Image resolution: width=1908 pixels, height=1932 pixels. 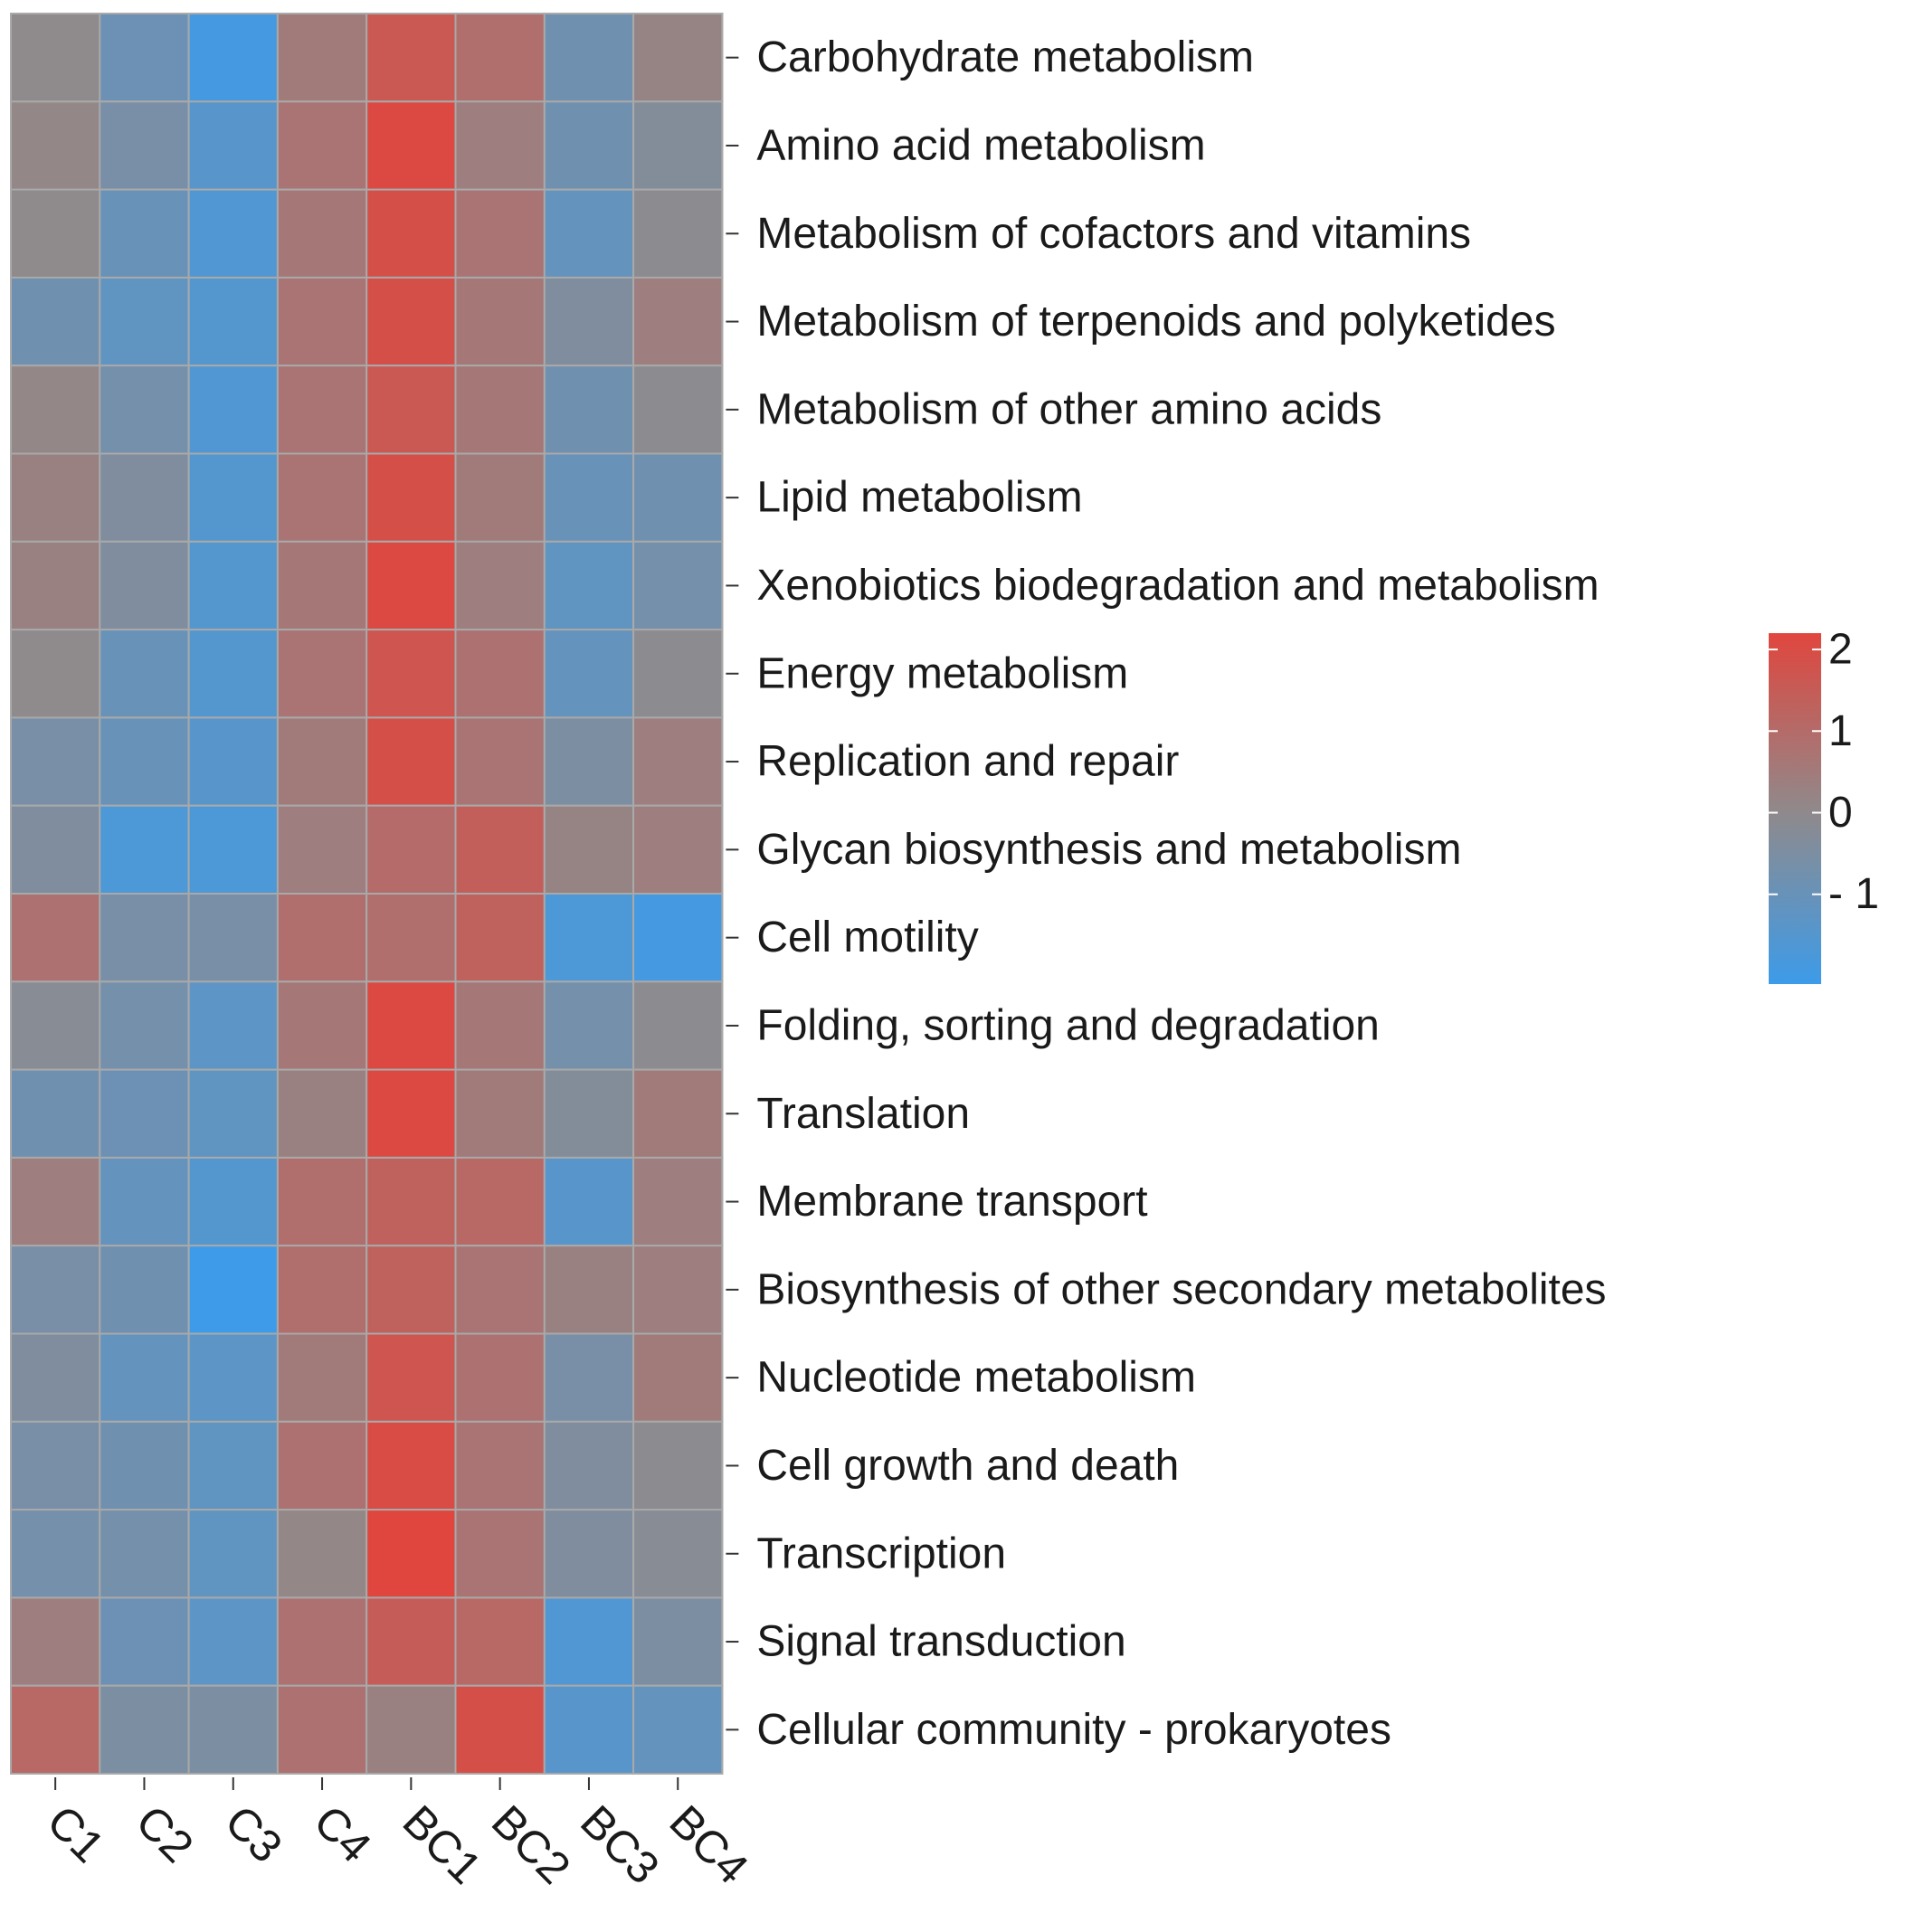 I want to click on row-label: Membrane transport, so click(x=952, y=1202).